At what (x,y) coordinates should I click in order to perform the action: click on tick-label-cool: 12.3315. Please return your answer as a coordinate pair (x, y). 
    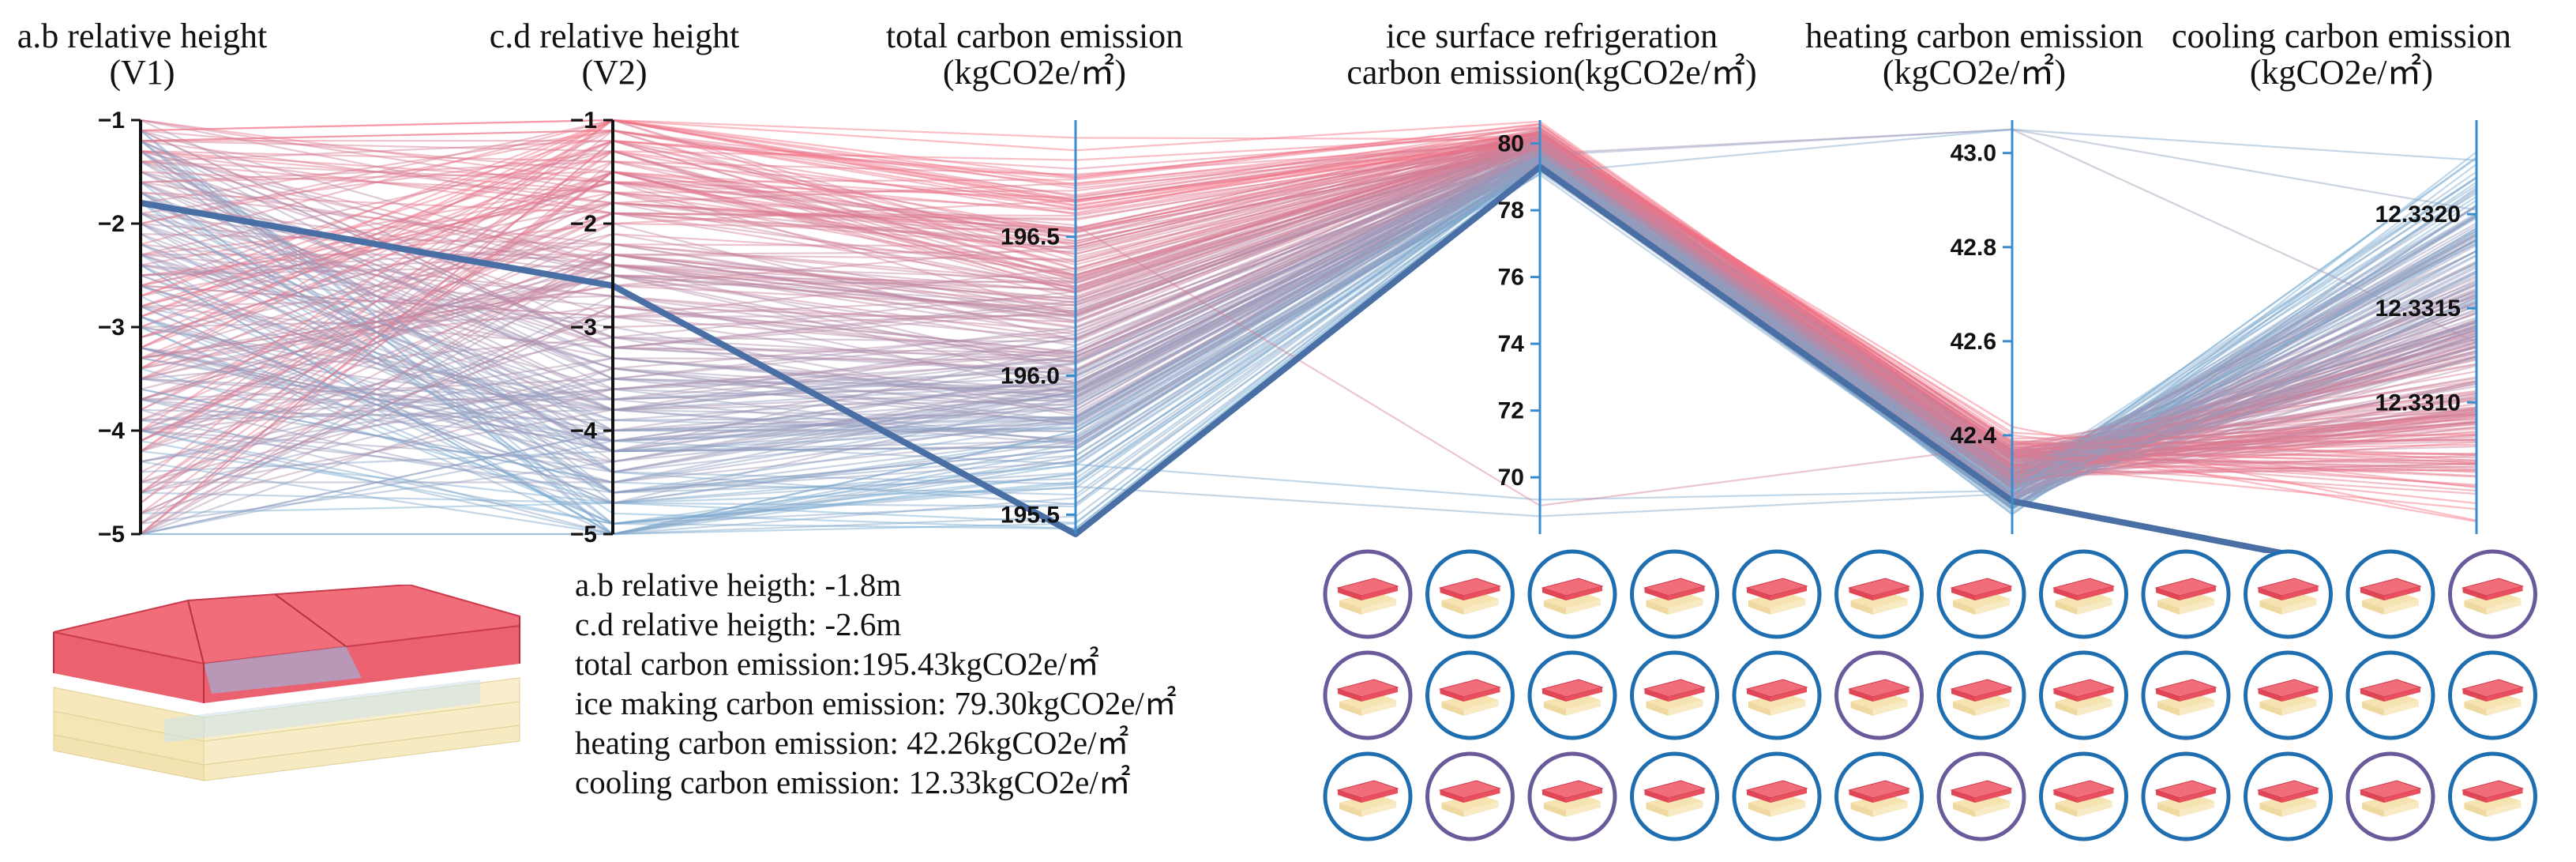
    Looking at the image, I should click on (2418, 308).